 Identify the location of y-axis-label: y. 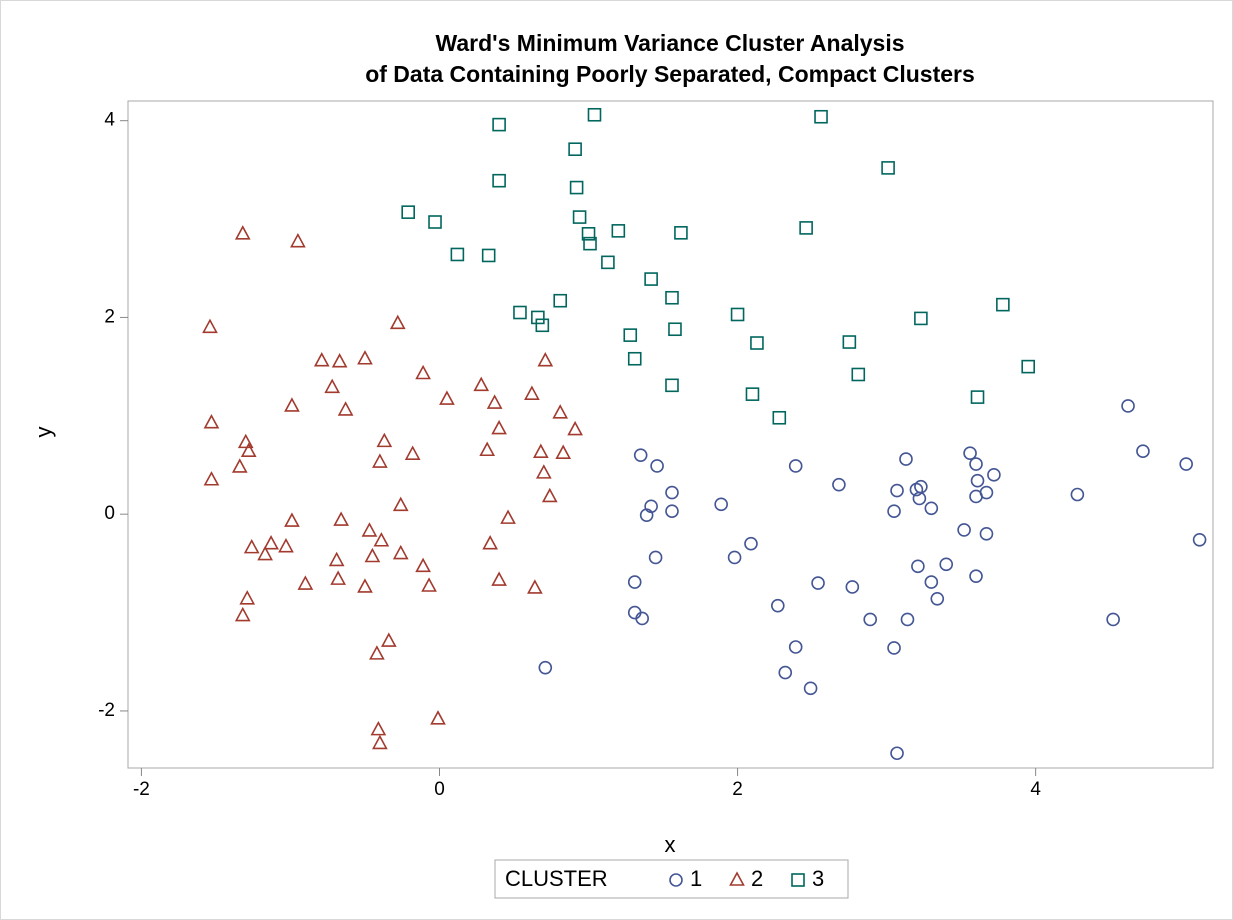
(43, 432).